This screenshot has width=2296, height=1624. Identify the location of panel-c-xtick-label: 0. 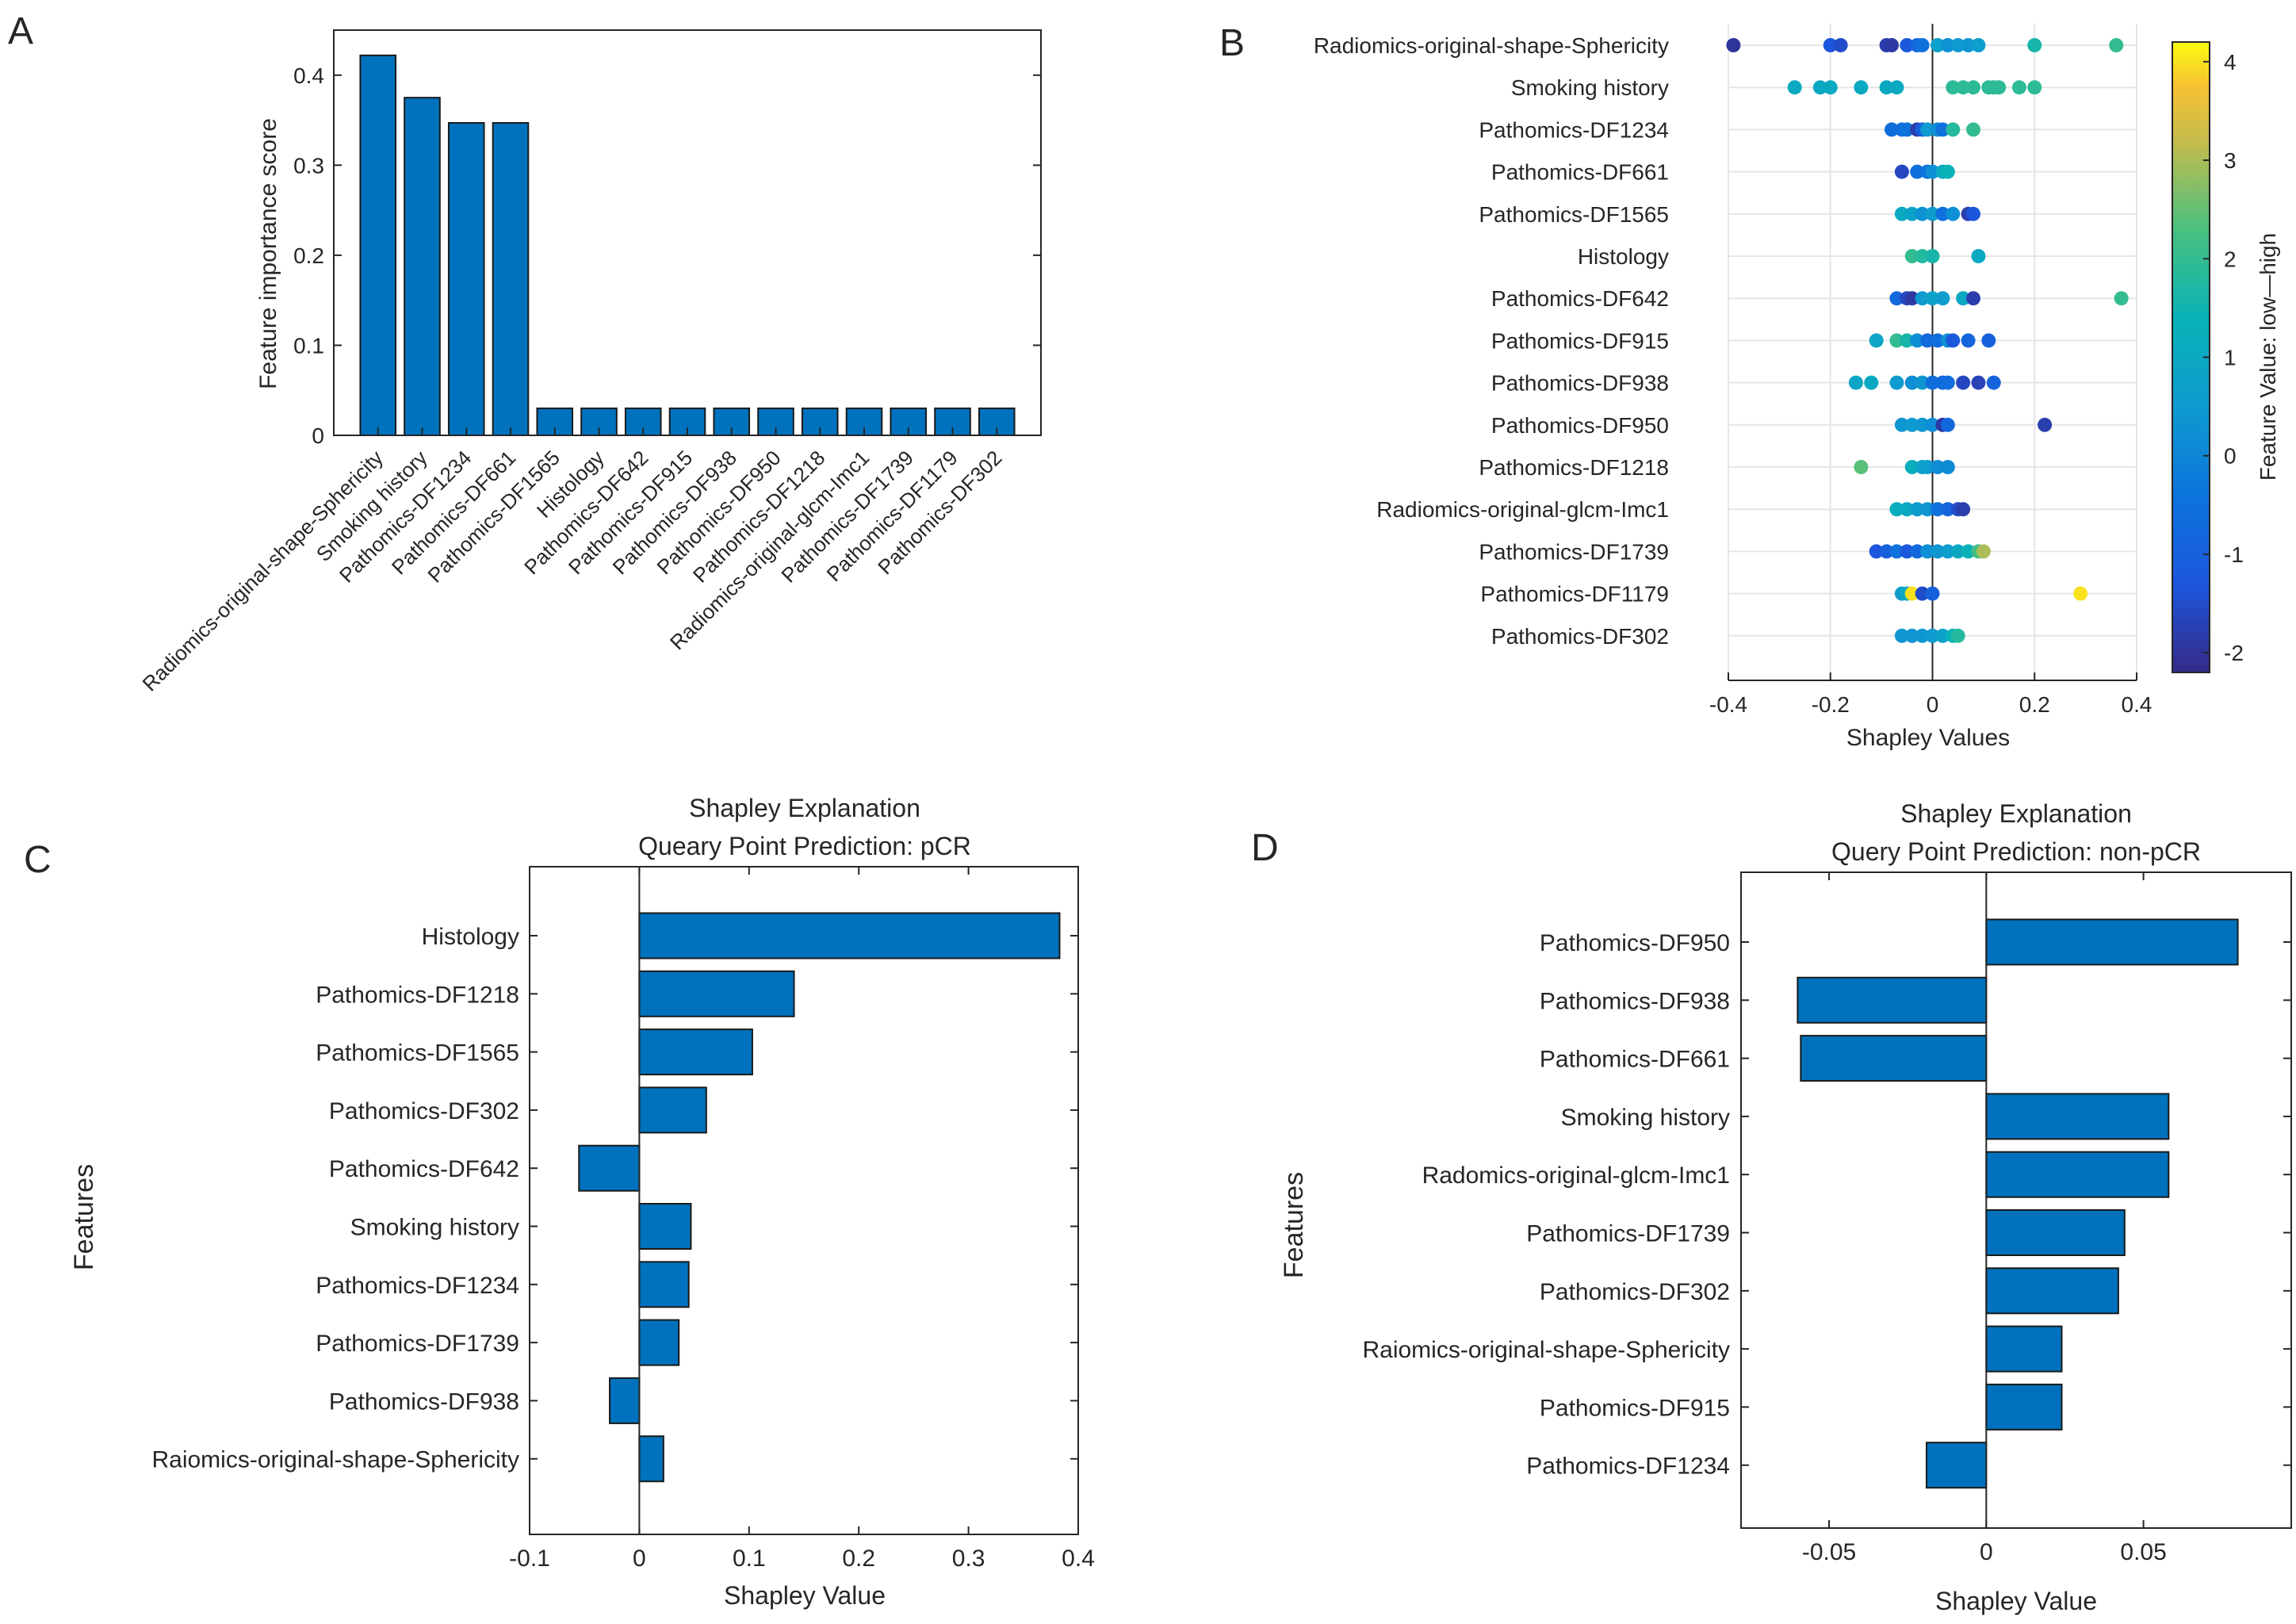
(639, 1558).